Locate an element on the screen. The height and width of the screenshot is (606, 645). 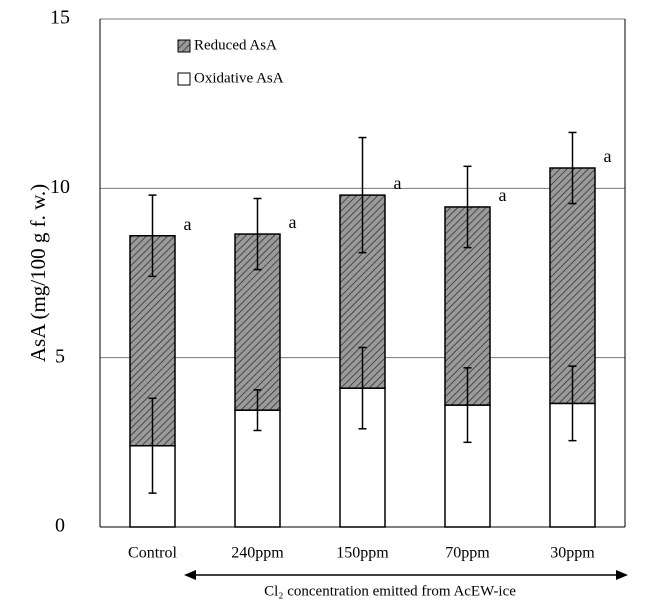
x-tick-label: 30ppm is located at coordinates (572, 553).